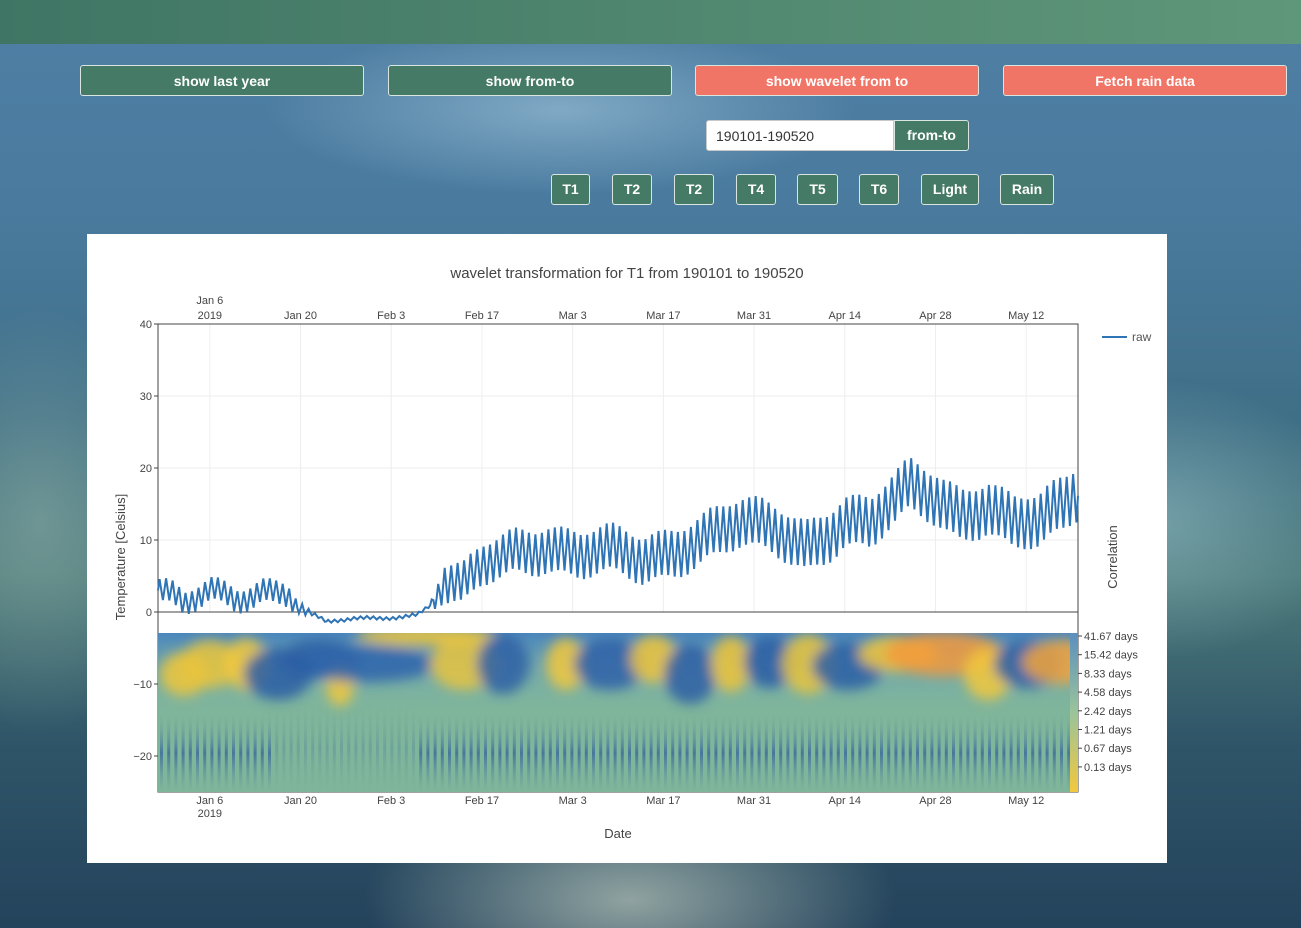  Describe the element at coordinates (950, 189) in the screenshot. I see `channel-button-light: Light` at that location.